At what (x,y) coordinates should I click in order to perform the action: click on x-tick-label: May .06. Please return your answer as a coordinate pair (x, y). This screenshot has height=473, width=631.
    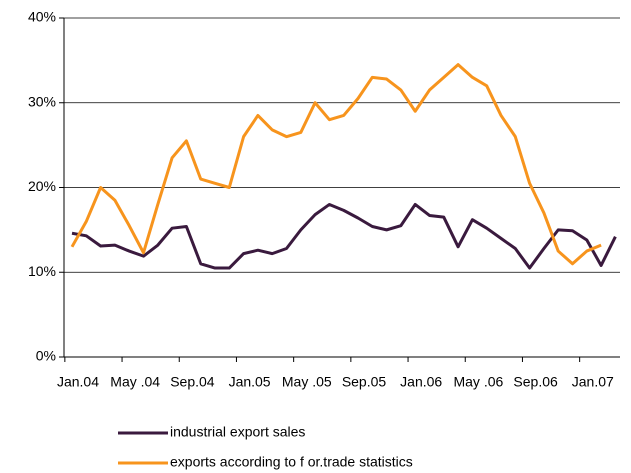
    Looking at the image, I should click on (478, 382).